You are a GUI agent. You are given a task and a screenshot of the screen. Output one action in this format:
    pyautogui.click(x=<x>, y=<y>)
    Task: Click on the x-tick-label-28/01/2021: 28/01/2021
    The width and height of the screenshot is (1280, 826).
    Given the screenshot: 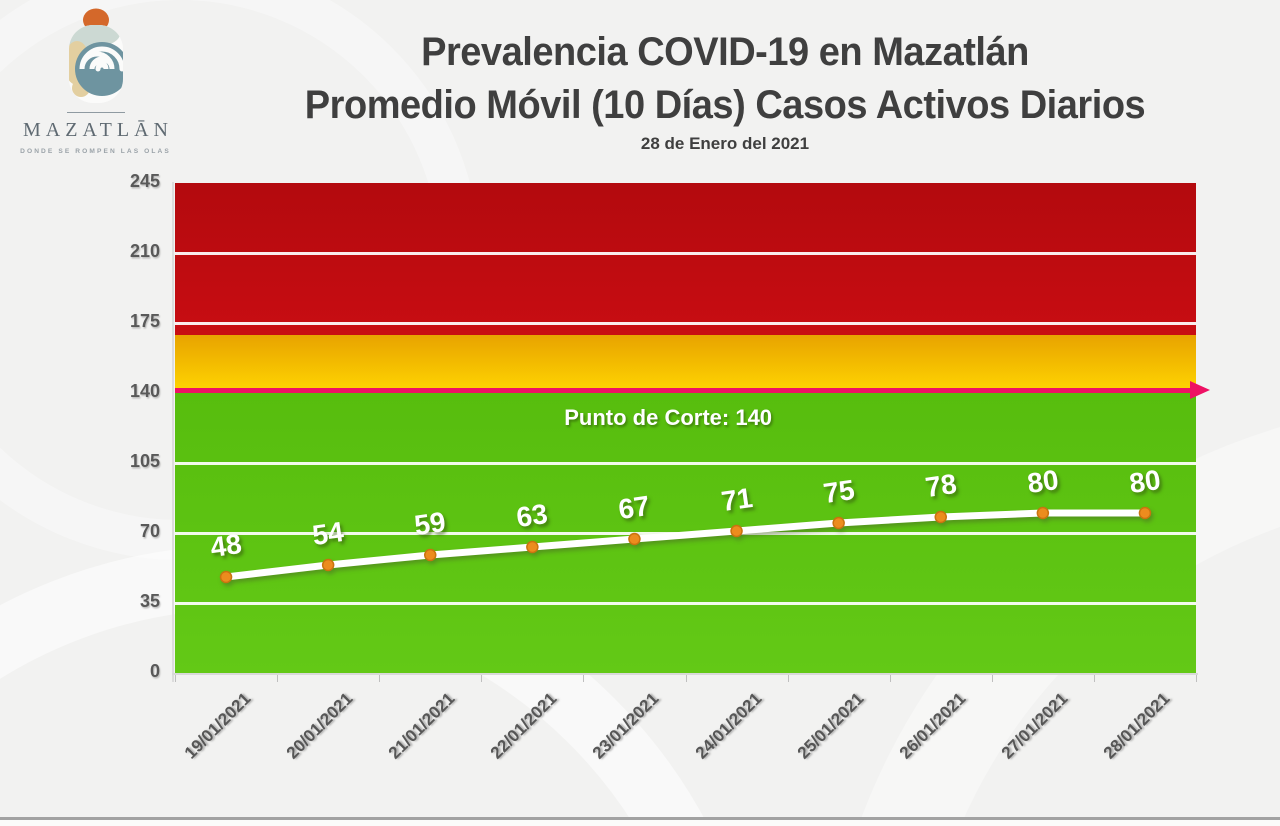 What is the action you would take?
    pyautogui.click(x=1136, y=726)
    